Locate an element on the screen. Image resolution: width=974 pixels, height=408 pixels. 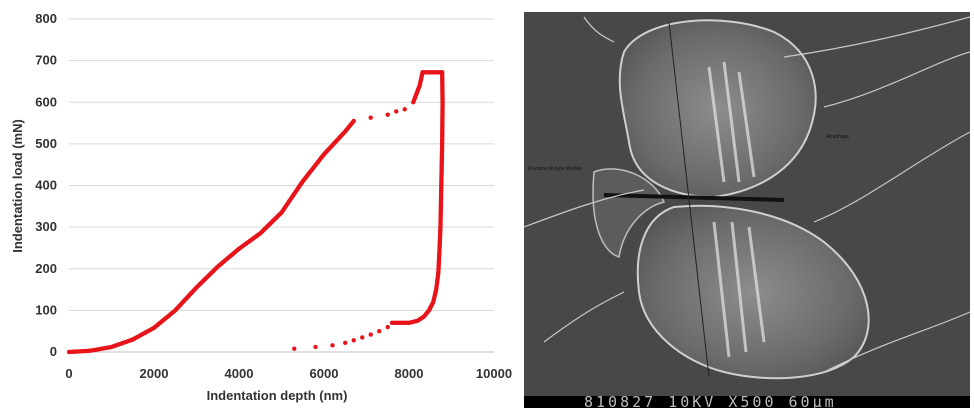
y-tick-labels: 0 100 200 300 400 500 600 700 800 is located at coordinates (46, 185).